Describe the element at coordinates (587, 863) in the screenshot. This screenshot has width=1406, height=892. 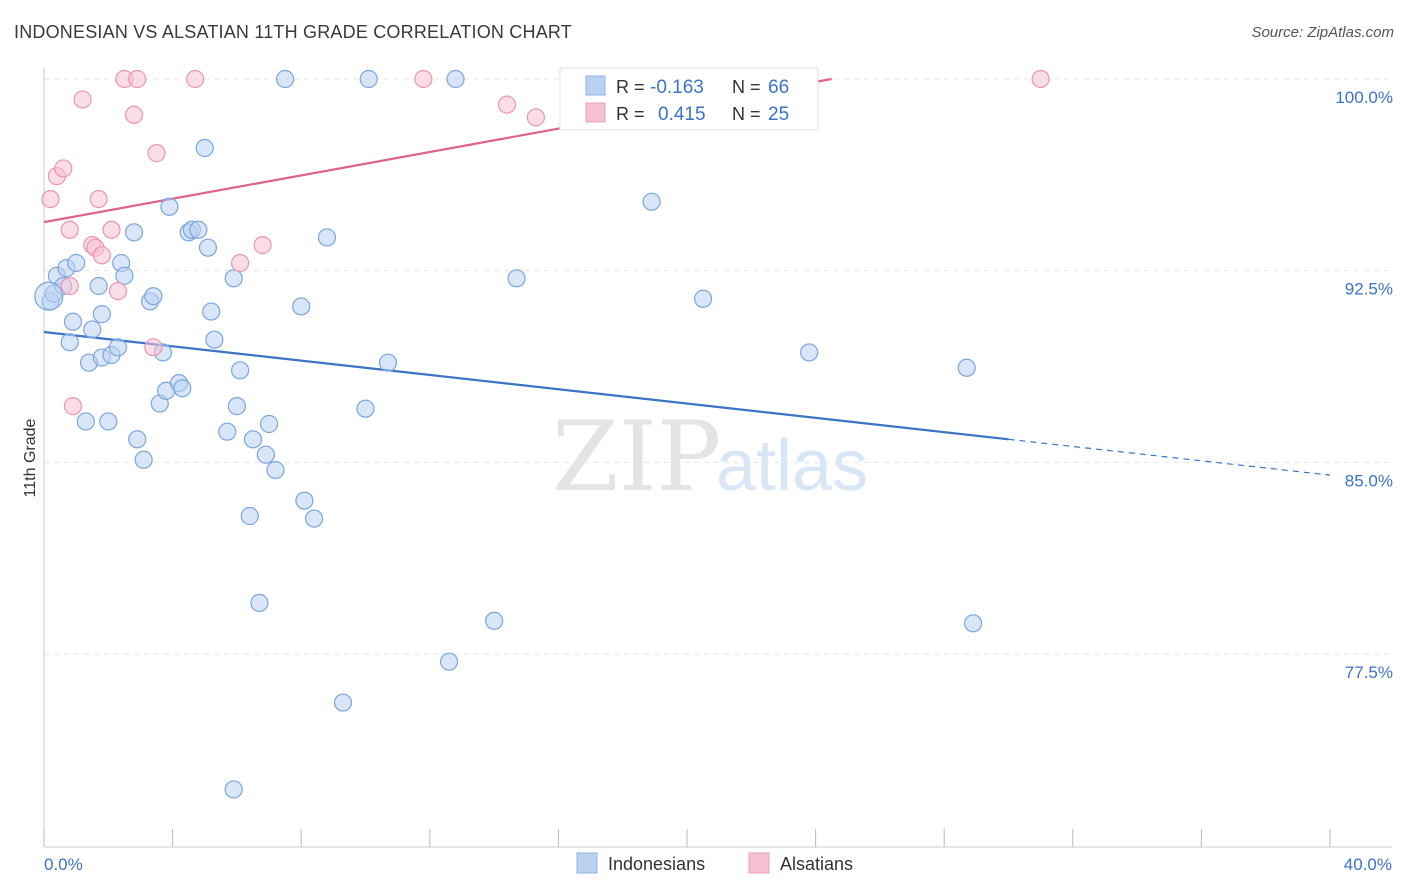
I see `legend-swatch-indonesians` at that location.